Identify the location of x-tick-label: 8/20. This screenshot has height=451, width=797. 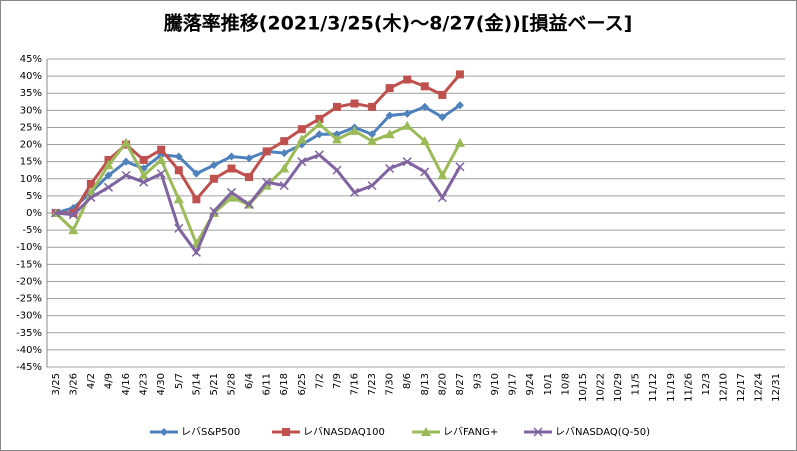
(442, 384).